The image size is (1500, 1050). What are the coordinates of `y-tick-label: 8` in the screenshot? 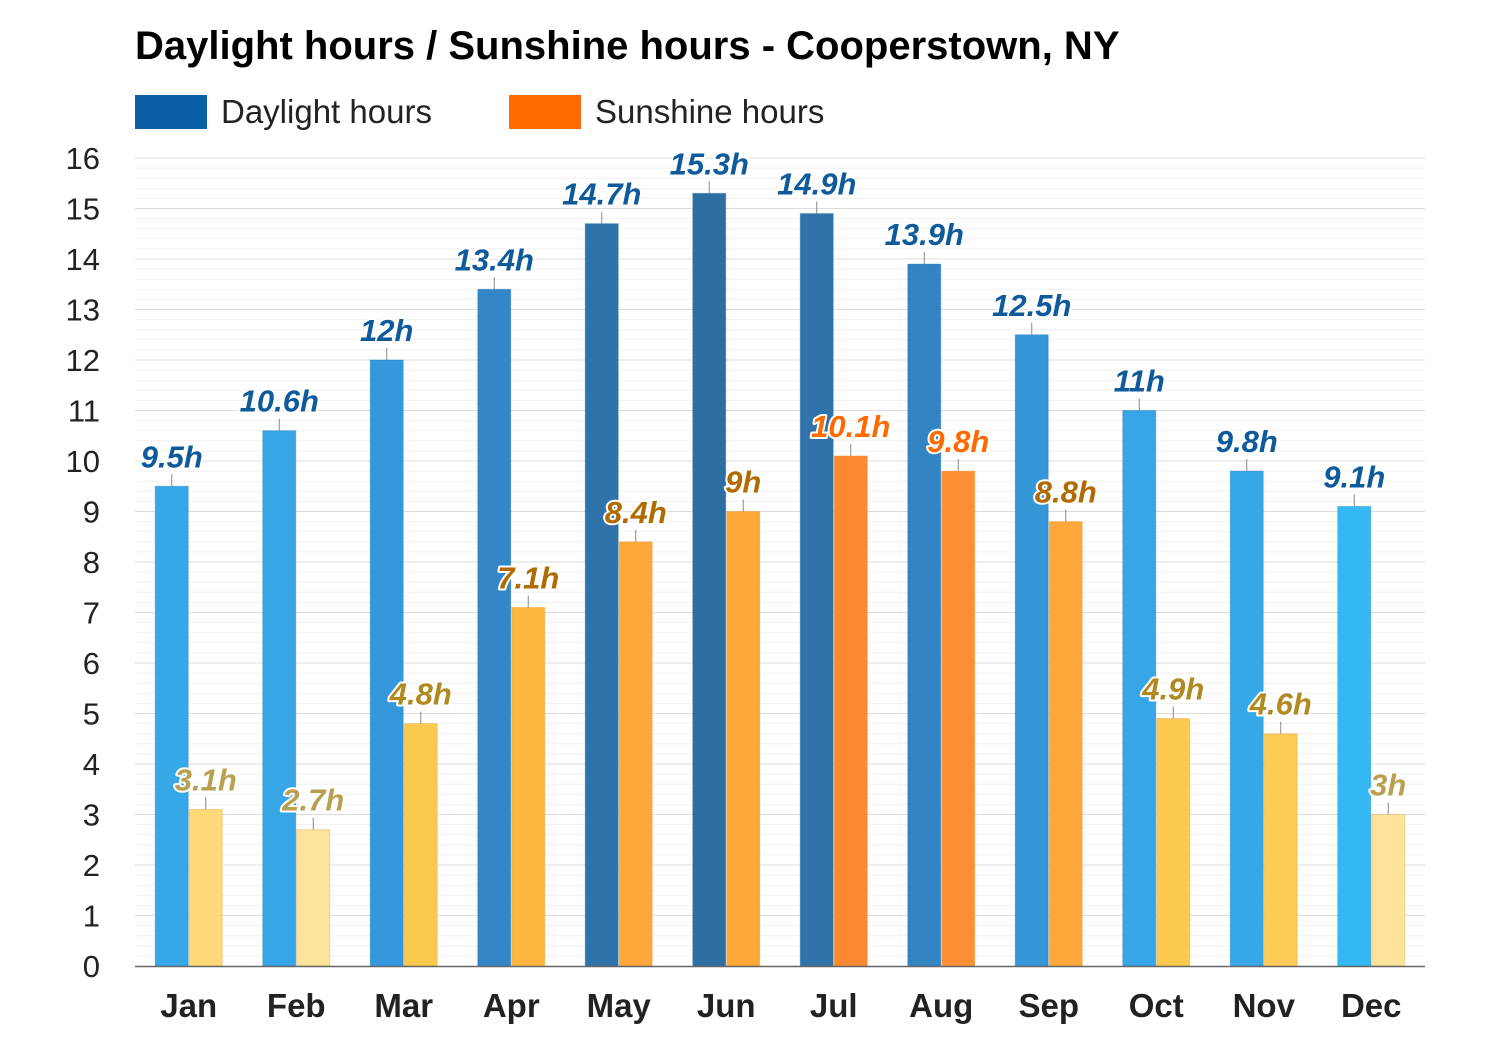 It's located at (91, 562).